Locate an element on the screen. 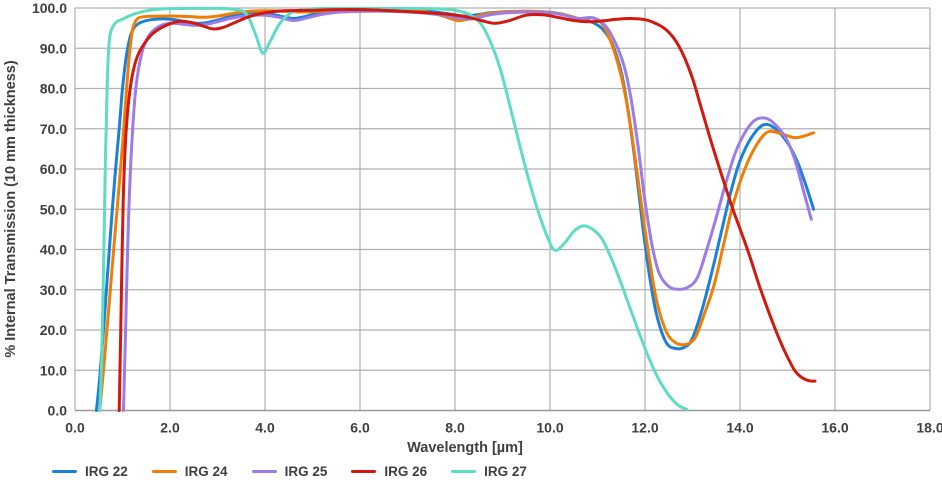 This screenshot has height=492, width=942. y-tick-label: 70.0 is located at coordinates (53, 129).